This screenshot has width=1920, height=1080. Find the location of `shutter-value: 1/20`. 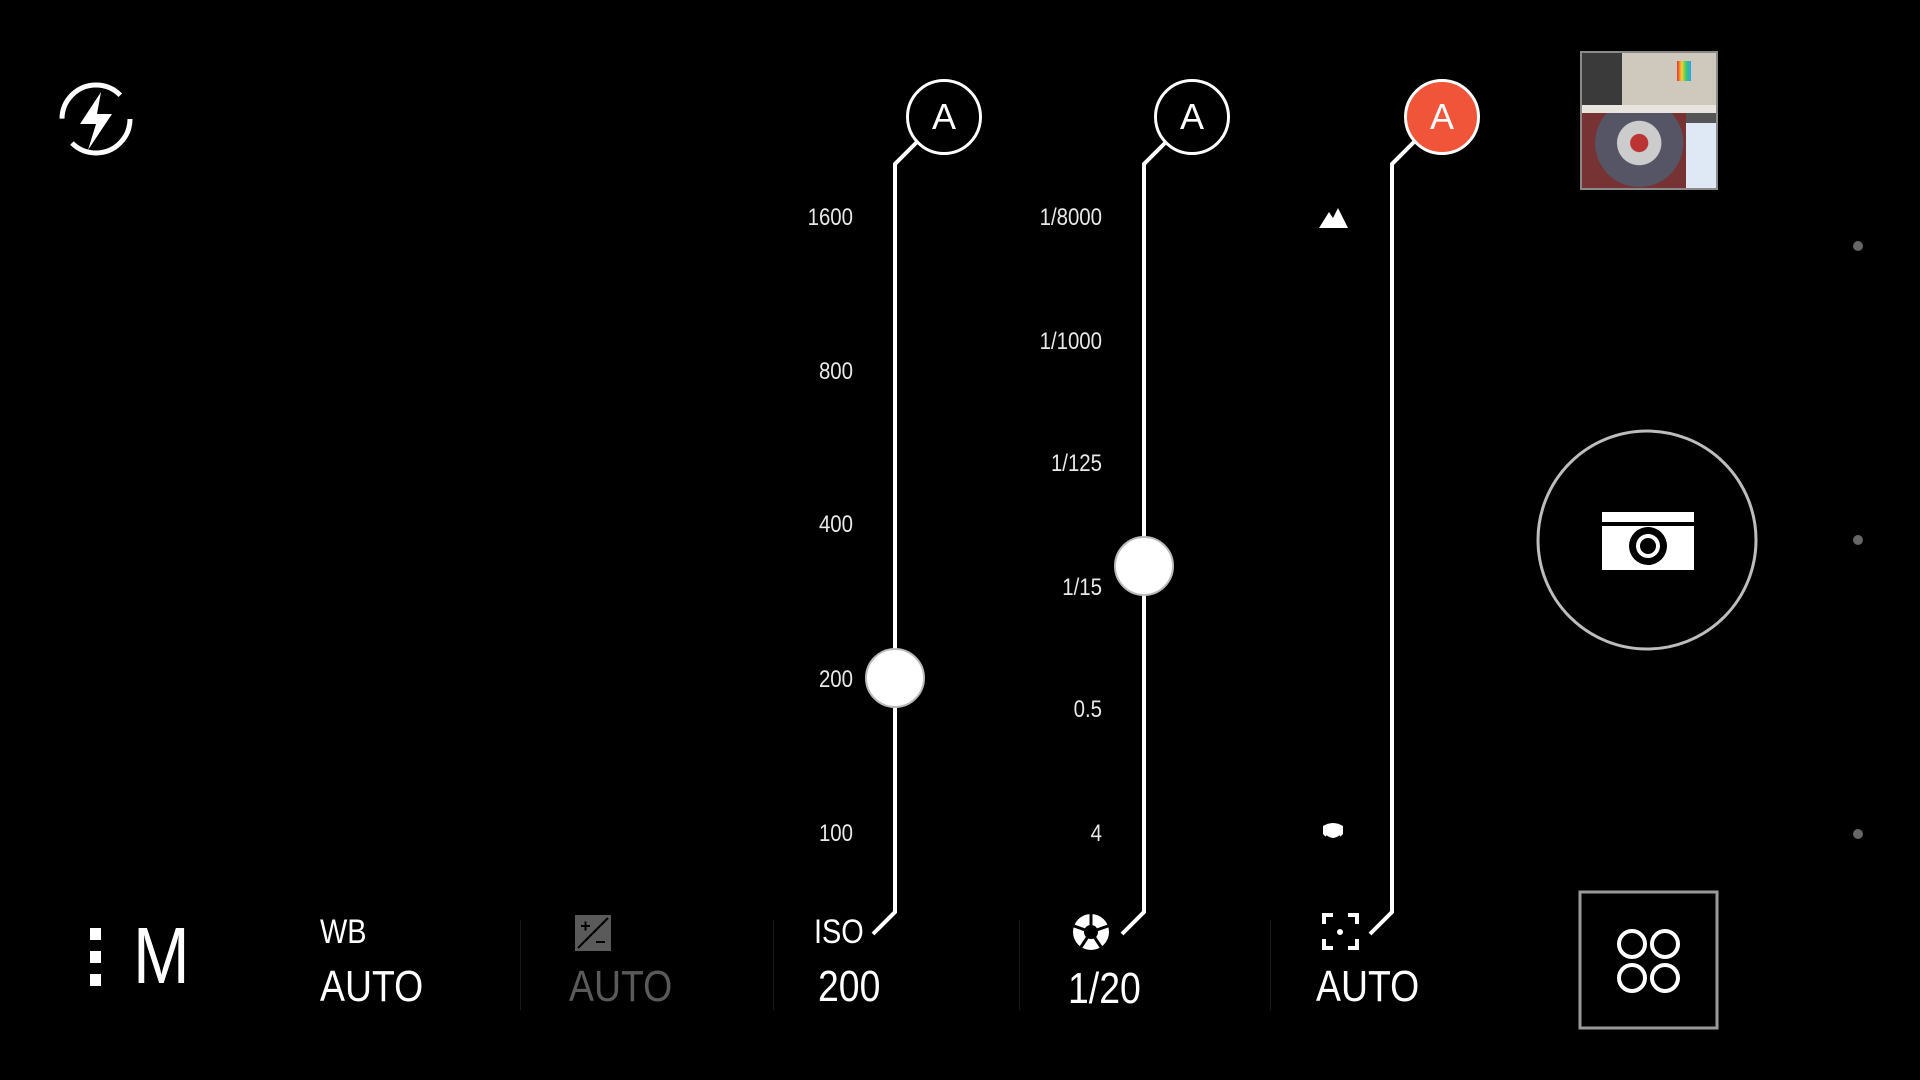

shutter-value: 1/20 is located at coordinates (1104, 988).